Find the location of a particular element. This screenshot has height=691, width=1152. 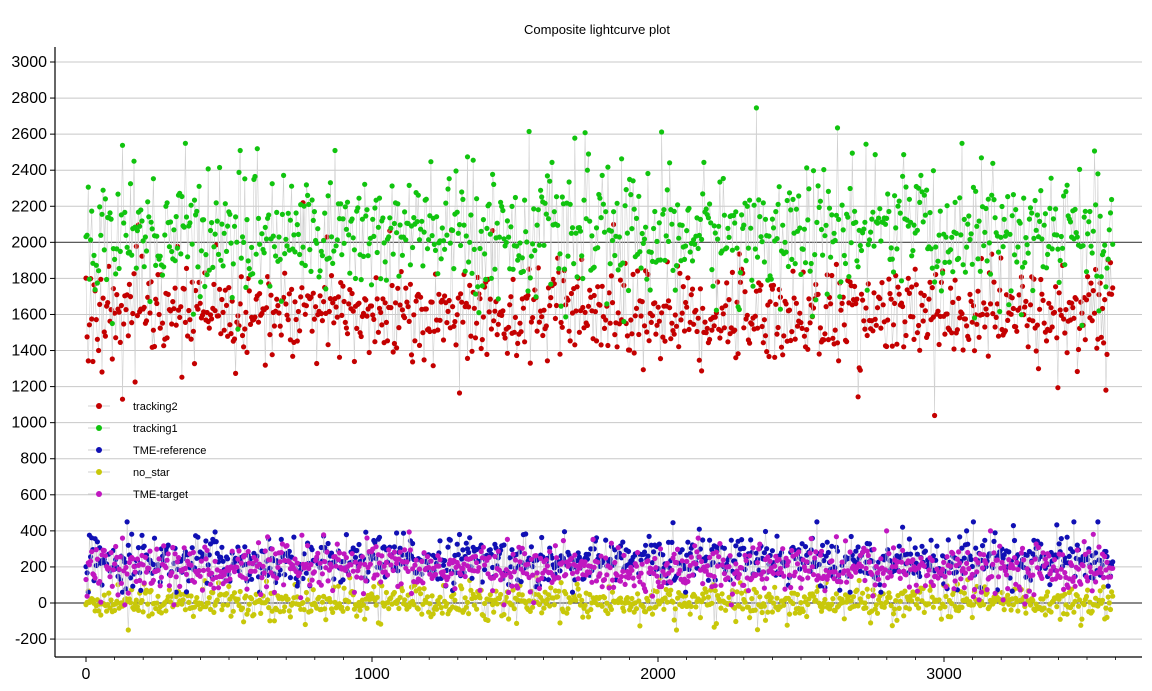

y-tick-label: 1400 is located at coordinates (29, 351).